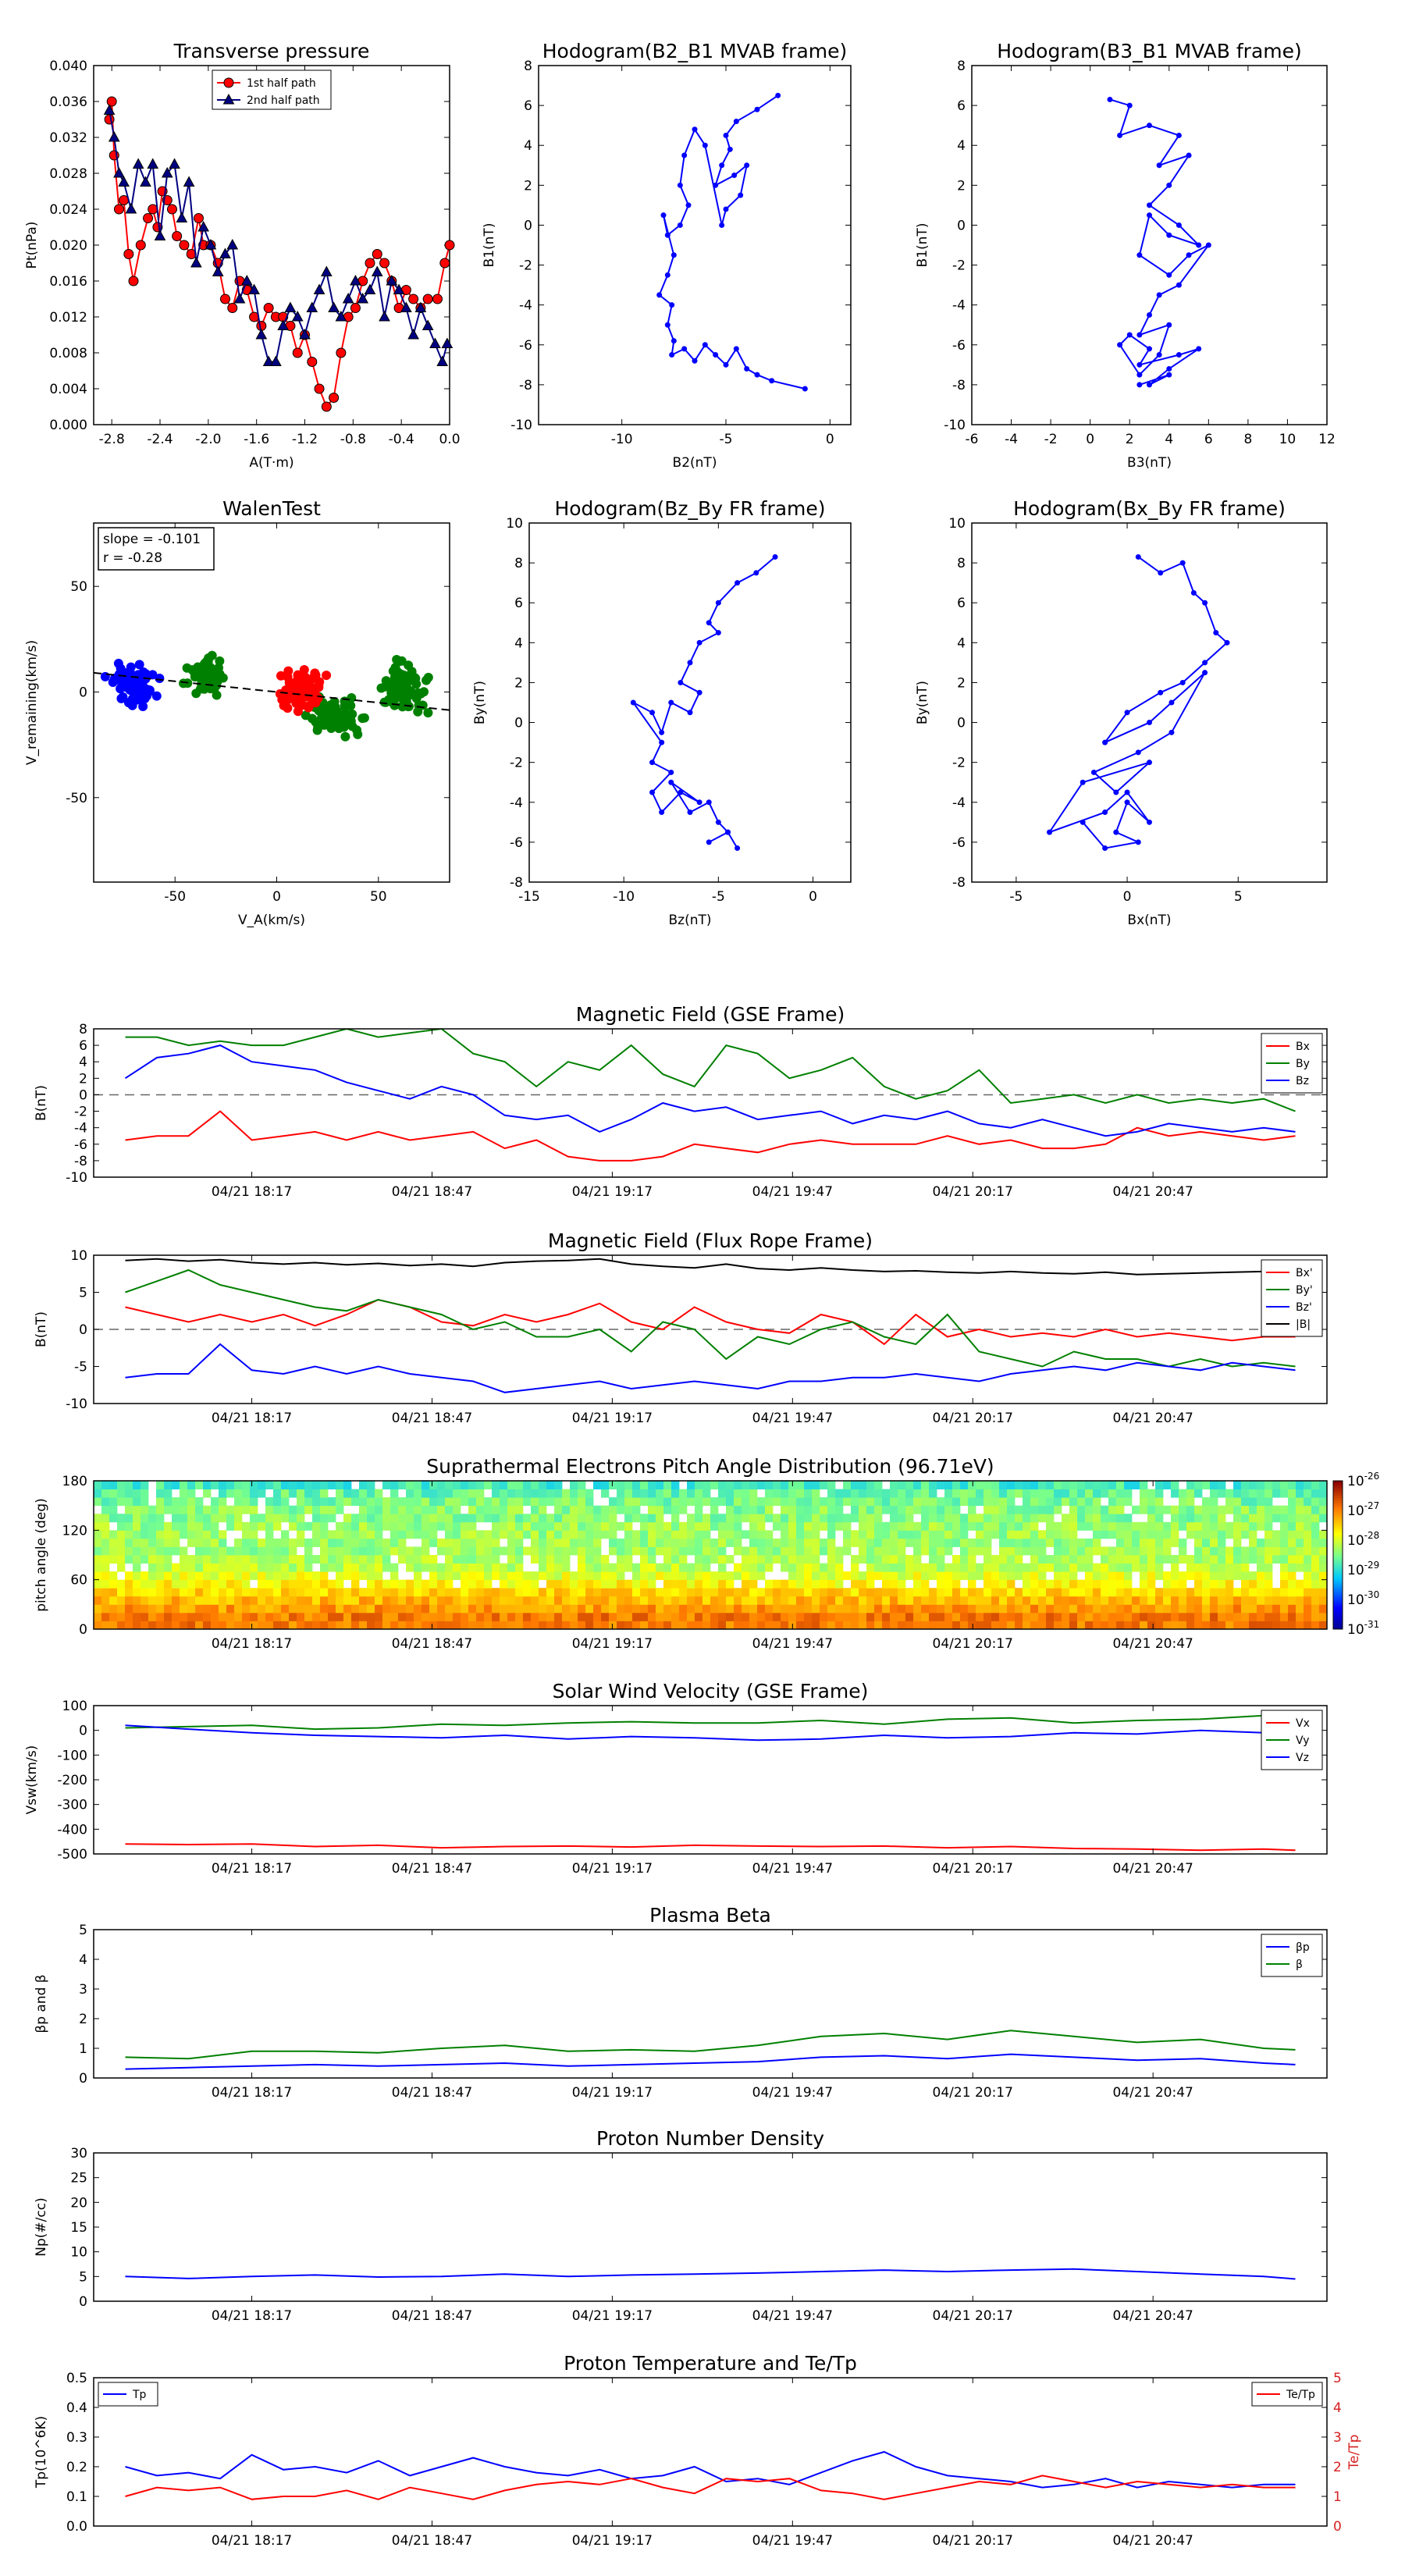 This screenshot has width=1405, height=2576. What do you see at coordinates (78, 2228) in the screenshot?
I see `y-tick-label: 15` at bounding box center [78, 2228].